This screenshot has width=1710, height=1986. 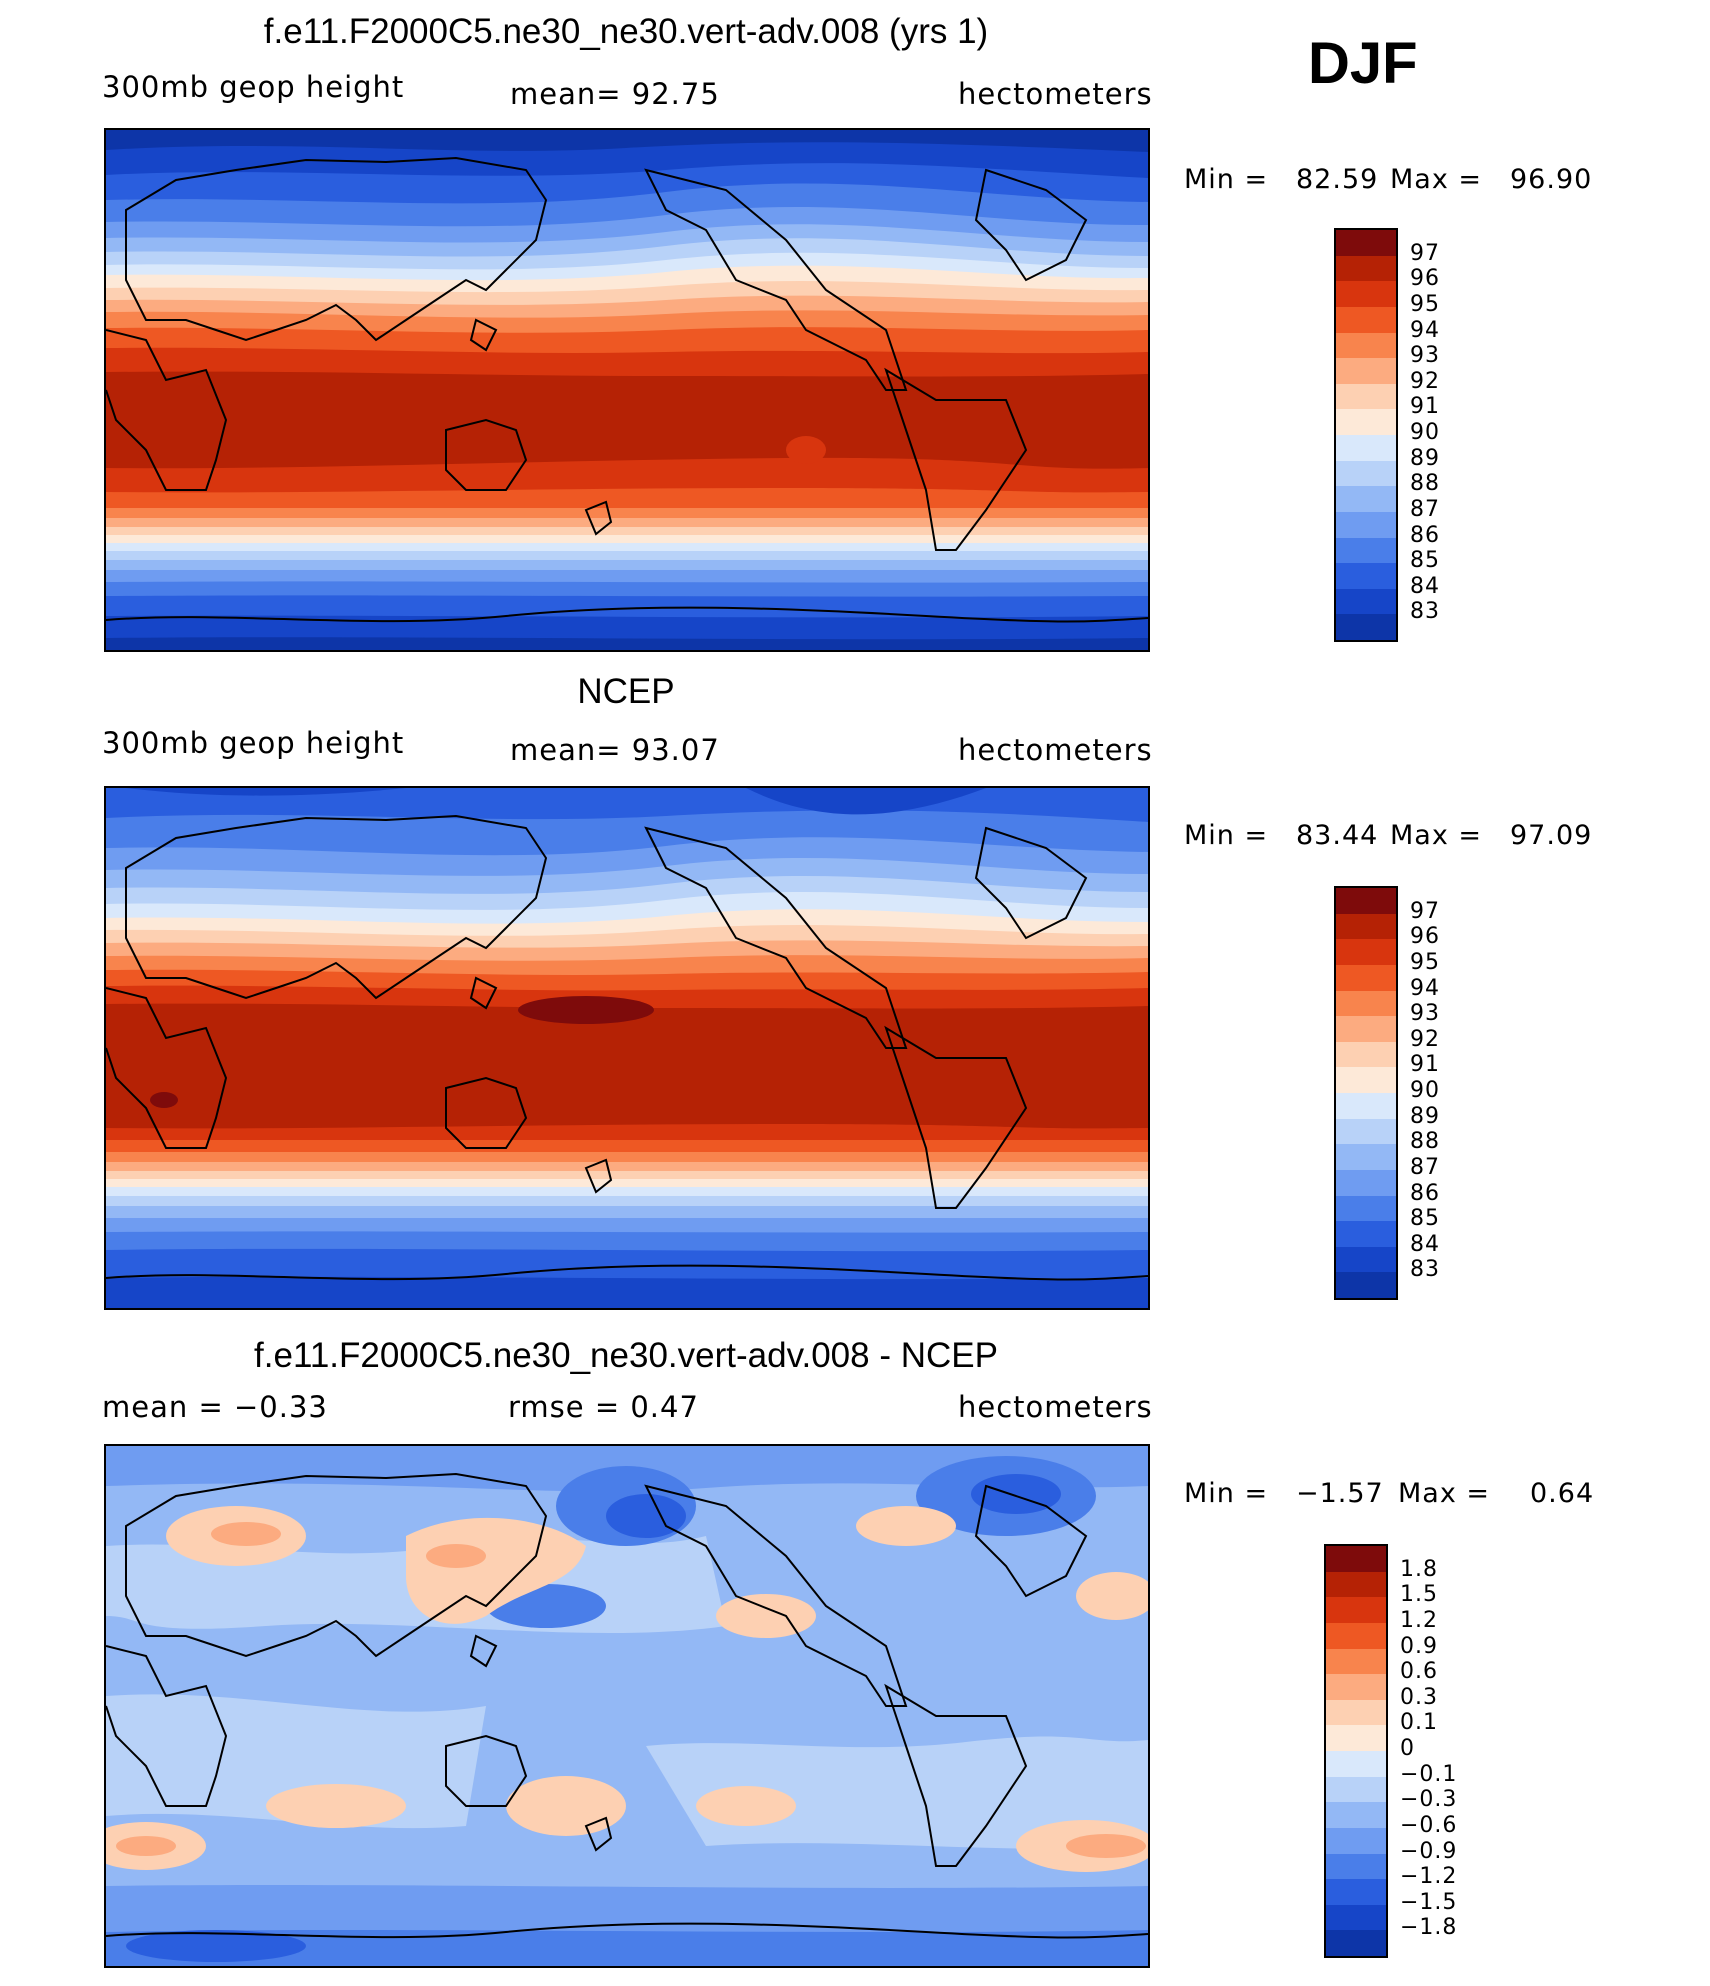 What do you see at coordinates (1425, 612) in the screenshot?
I see `colorbar-level-label: 83` at bounding box center [1425, 612].